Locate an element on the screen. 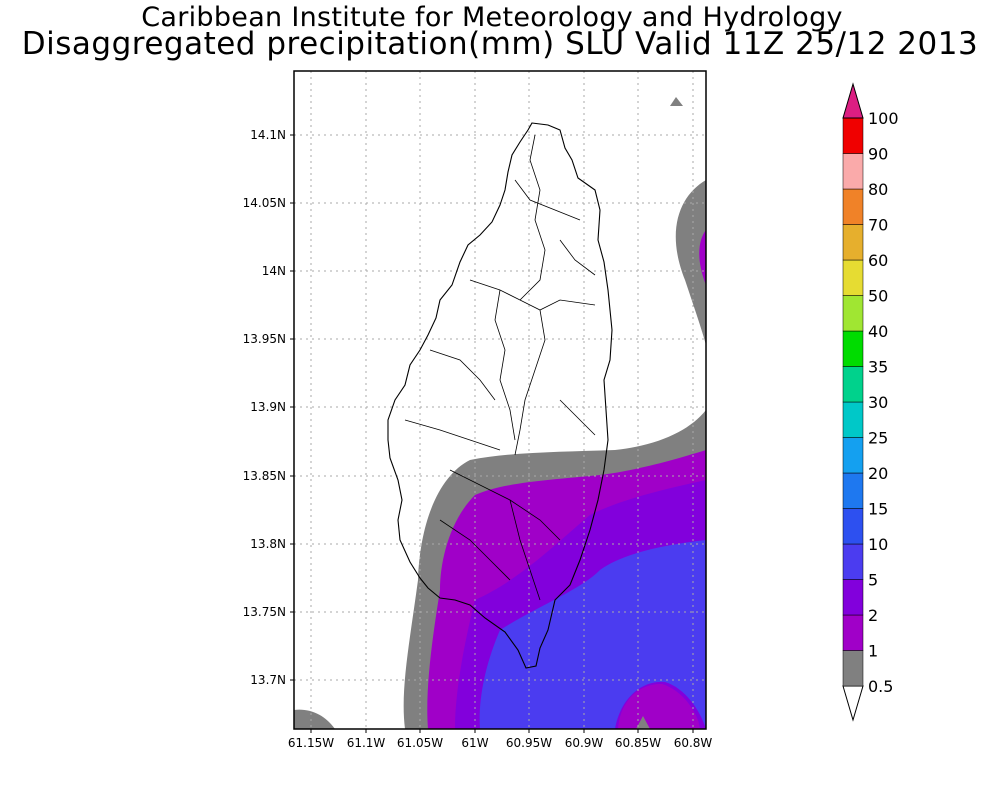 This screenshot has width=1000, height=800. lat-tick-label: 14N is located at coordinates (274, 271).